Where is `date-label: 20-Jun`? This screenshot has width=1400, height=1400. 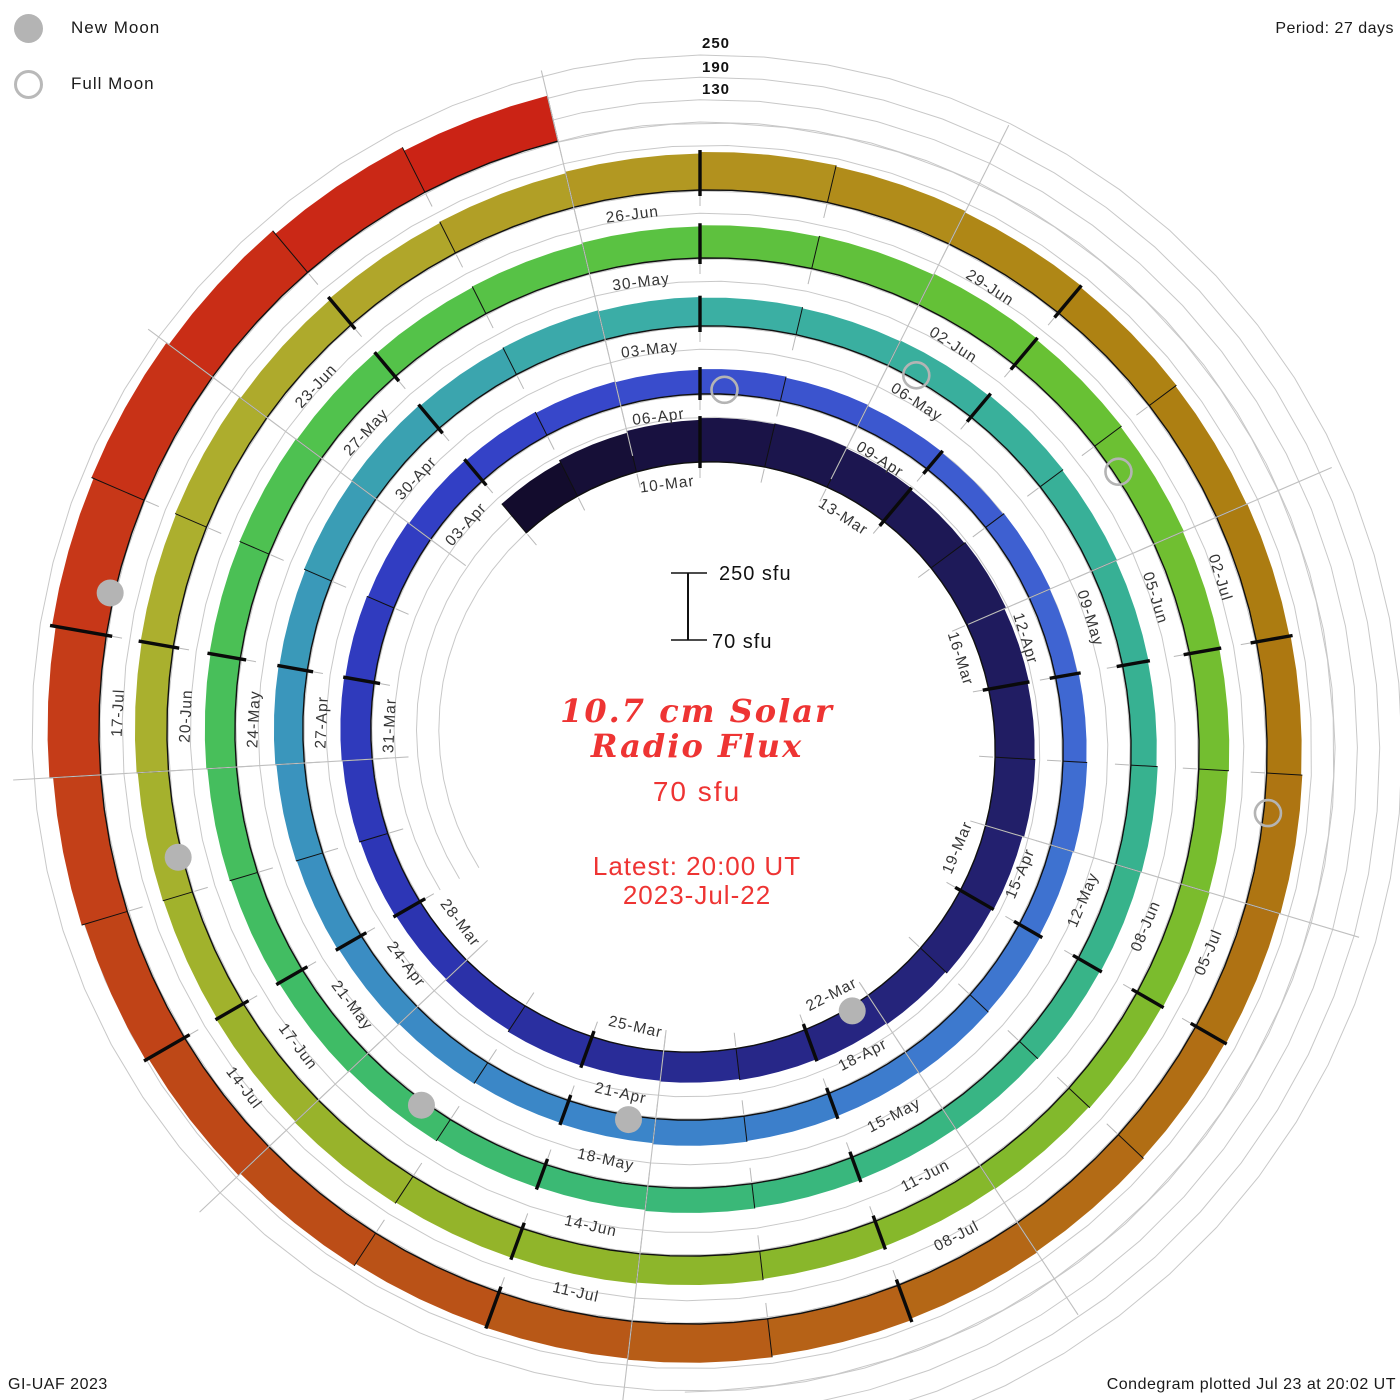 date-label: 20-Jun is located at coordinates (186, 716).